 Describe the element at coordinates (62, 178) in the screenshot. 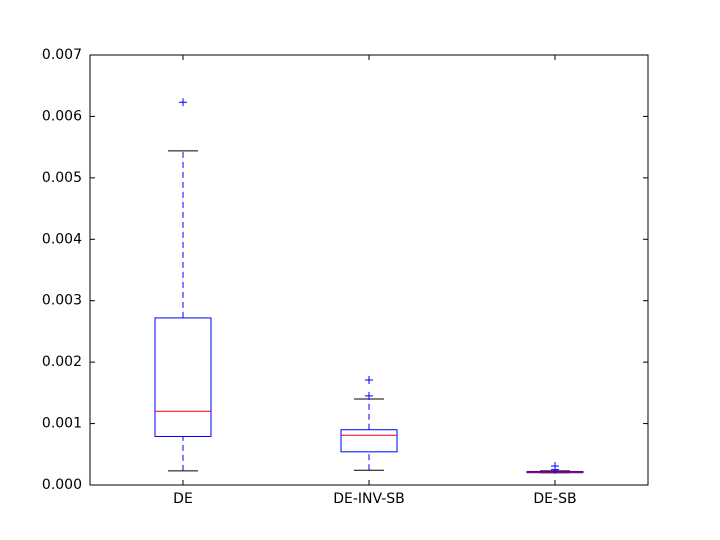

I see `y-tick-label: 0.005` at that location.